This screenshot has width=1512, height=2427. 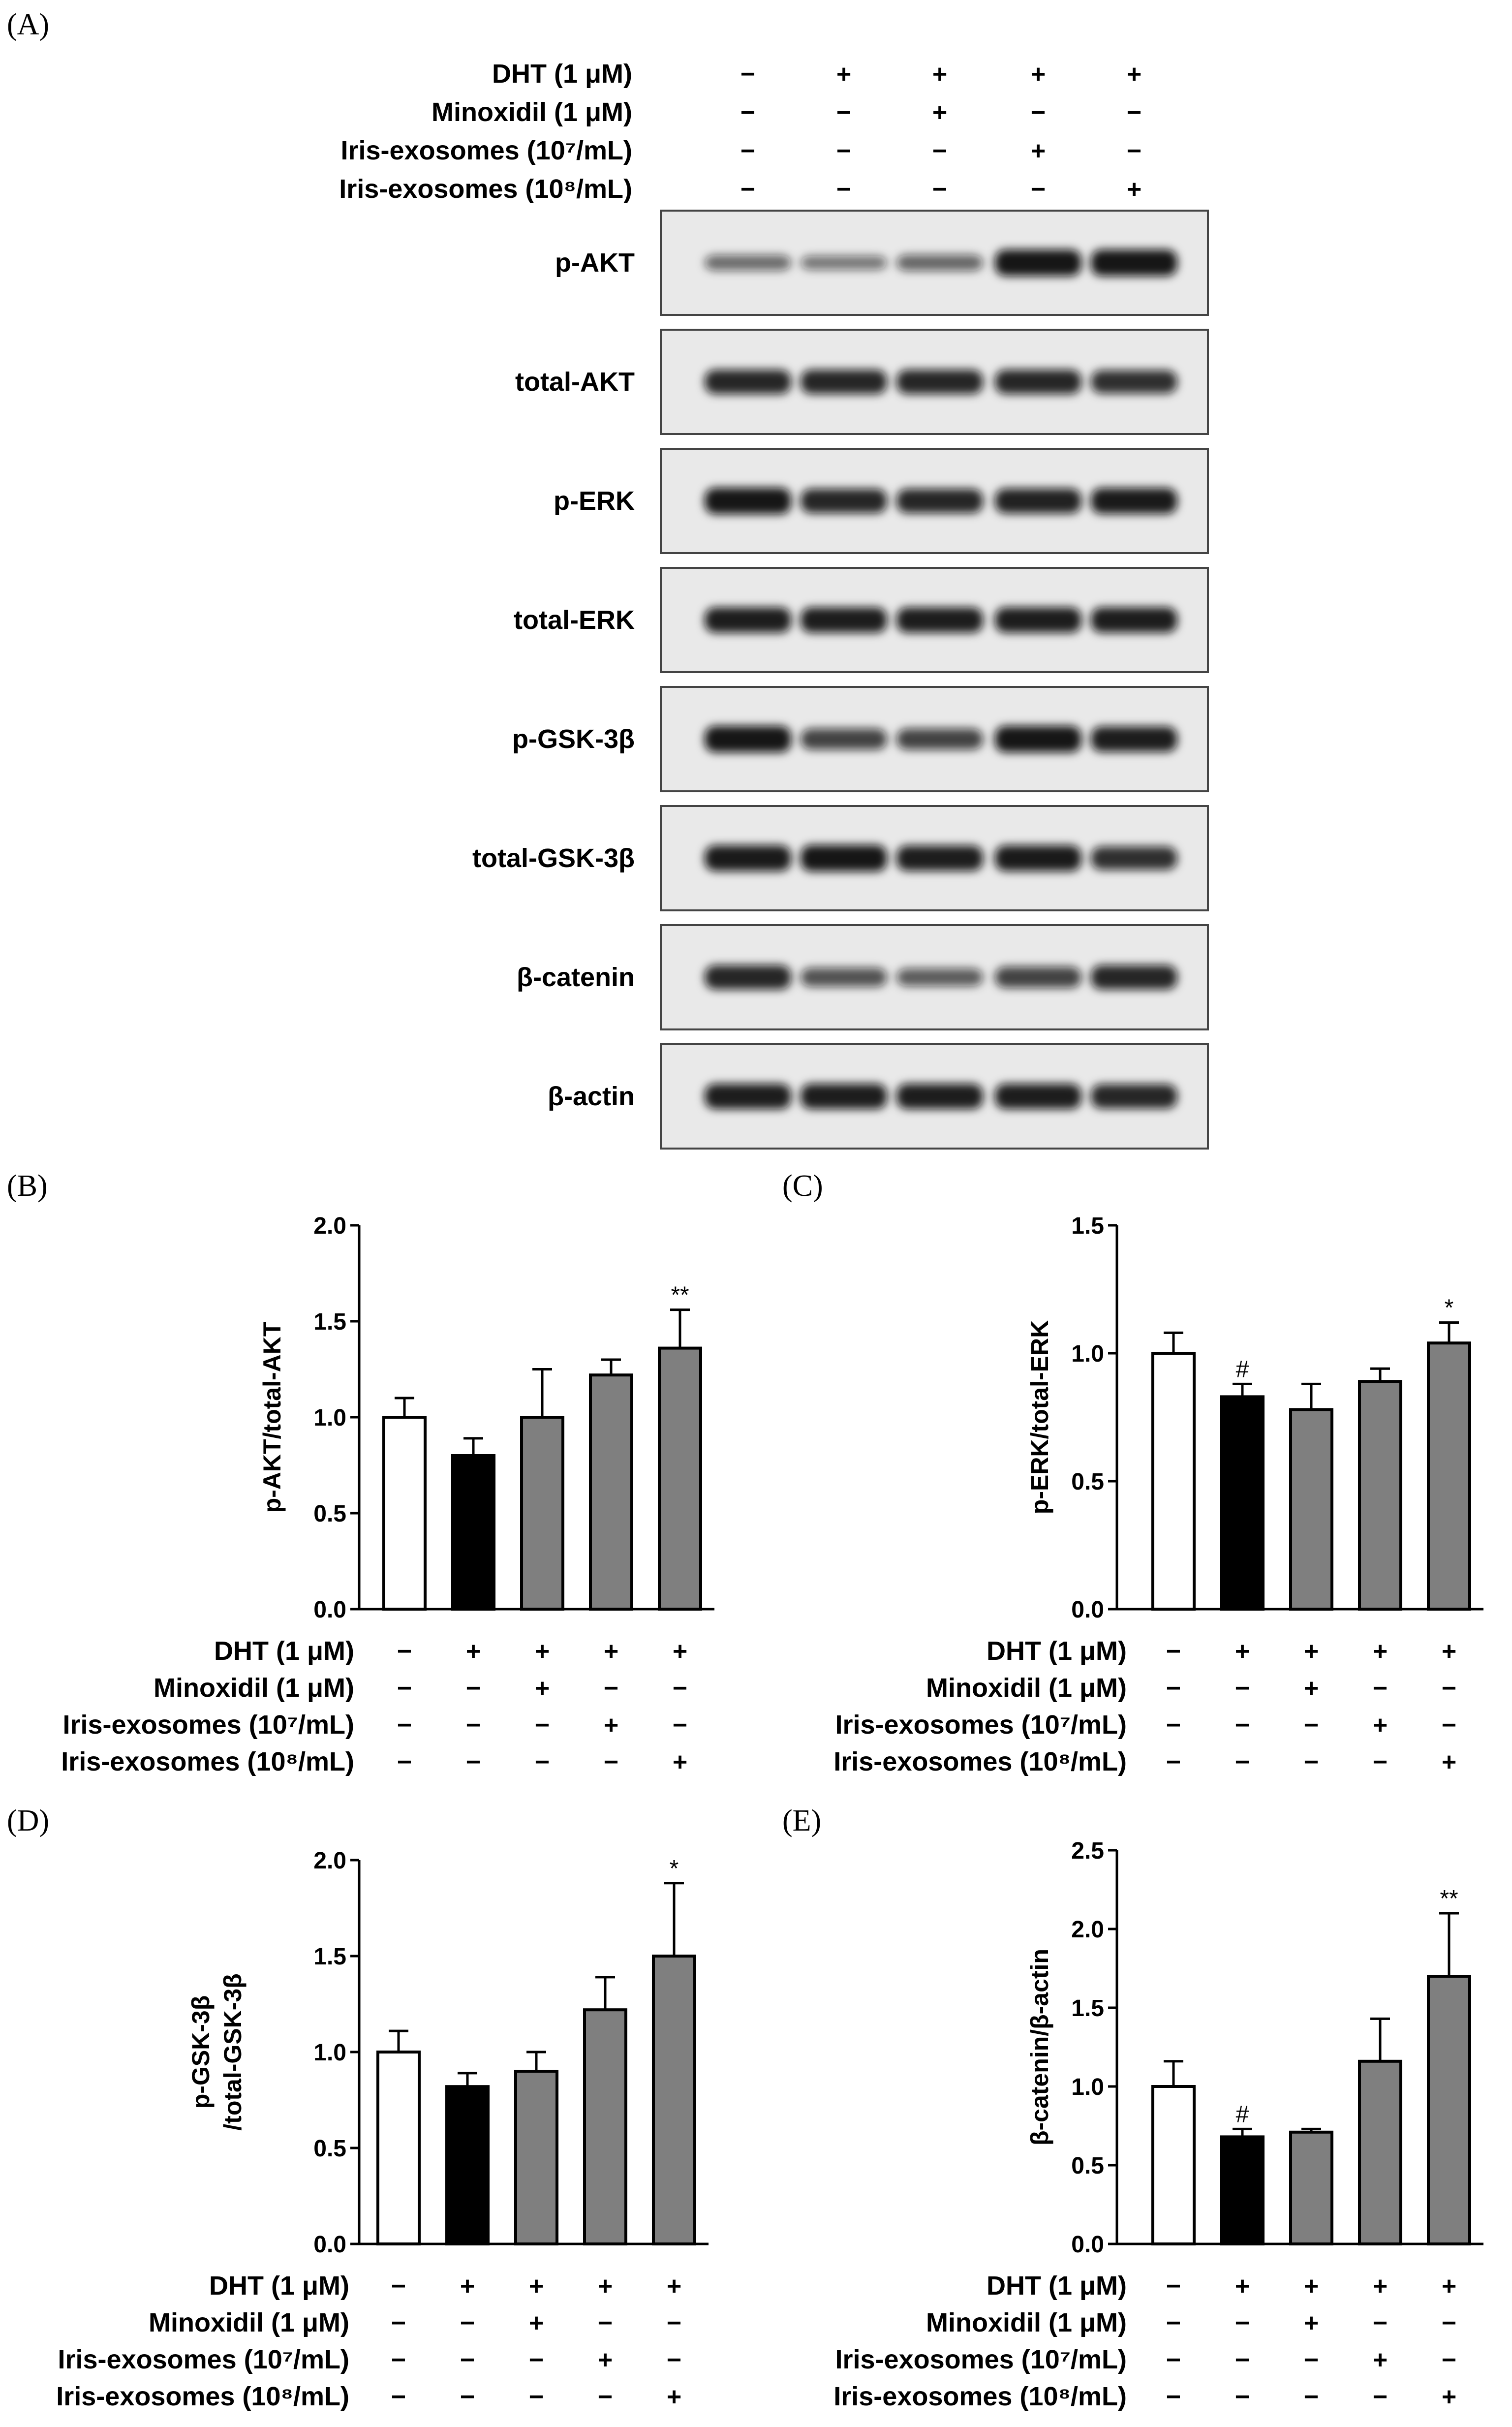 I want to click on y-tick-label: 0.0, so click(x=329, y=1610).